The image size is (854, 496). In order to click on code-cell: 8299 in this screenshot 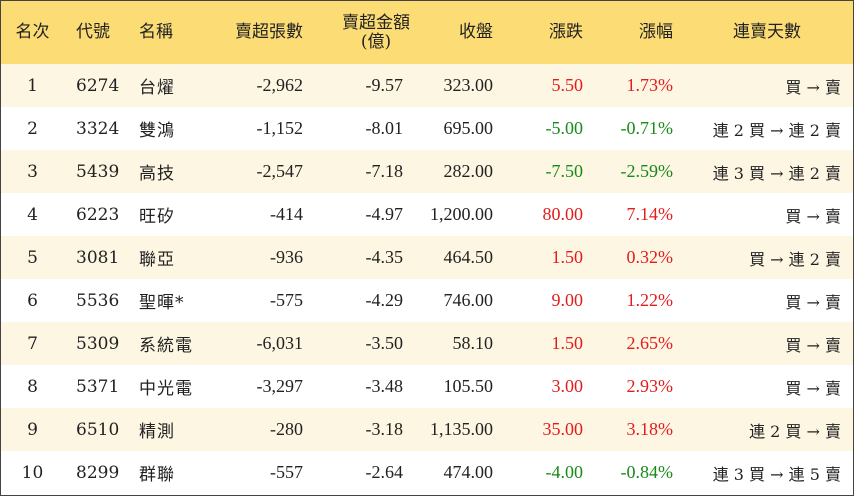, I will do `click(98, 472)`.